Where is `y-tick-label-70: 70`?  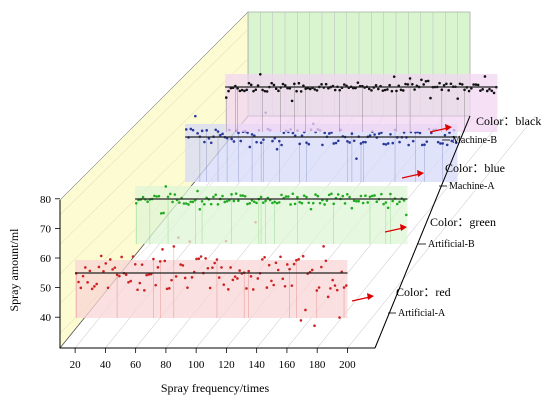 y-tick-label-70: 70 is located at coordinates (46, 229).